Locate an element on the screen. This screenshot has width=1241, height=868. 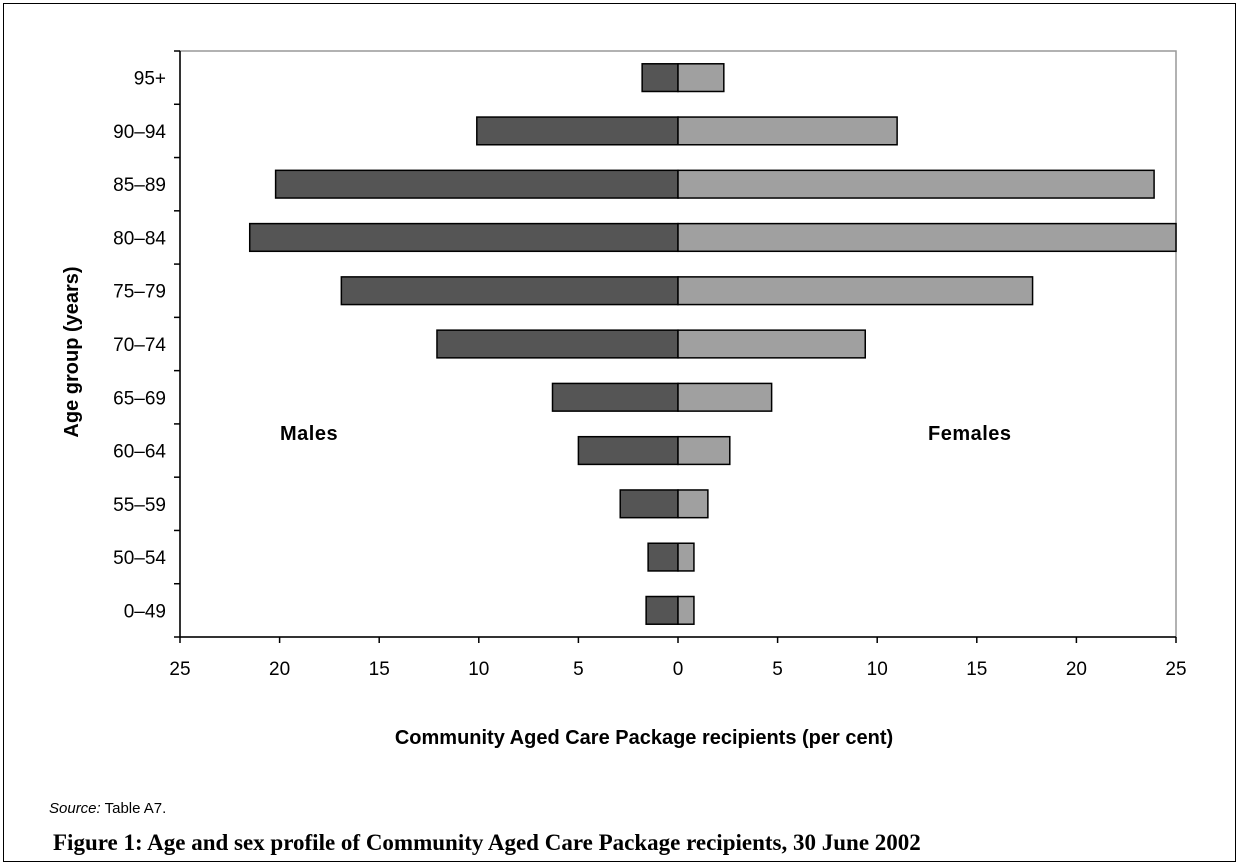
y-tick-label-75–79: 75–79 is located at coordinates (139, 292).